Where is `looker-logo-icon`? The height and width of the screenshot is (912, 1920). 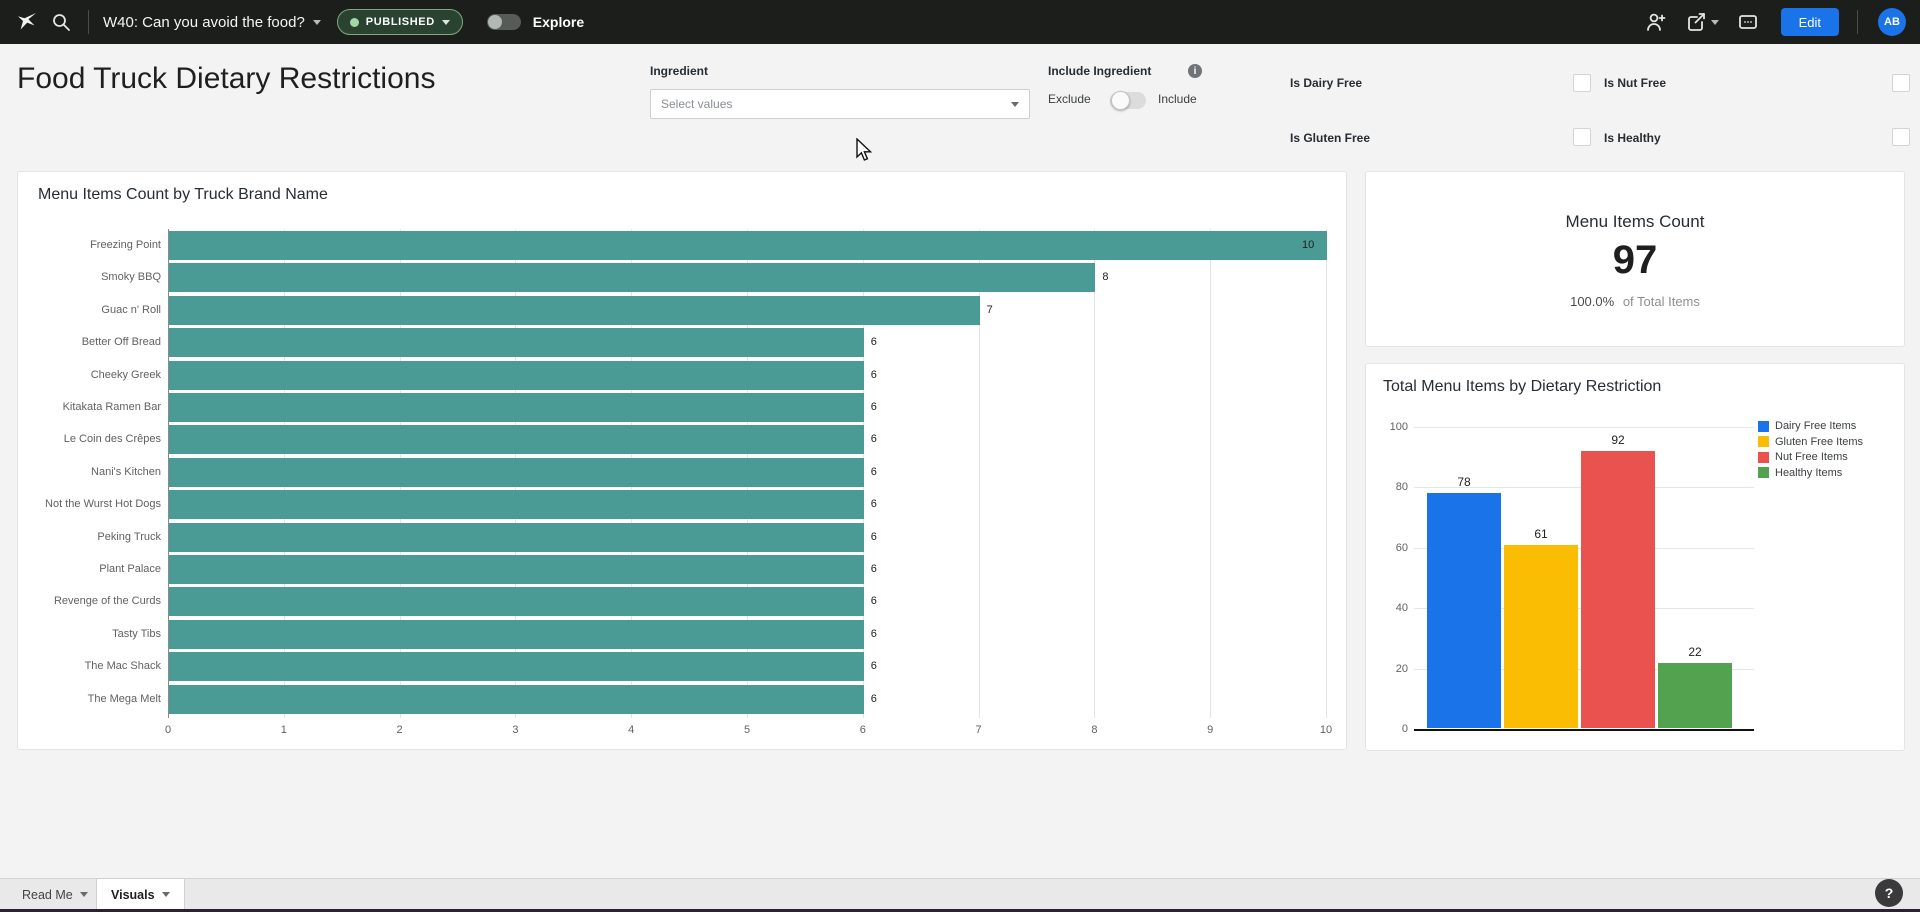 looker-logo-icon is located at coordinates (27, 22).